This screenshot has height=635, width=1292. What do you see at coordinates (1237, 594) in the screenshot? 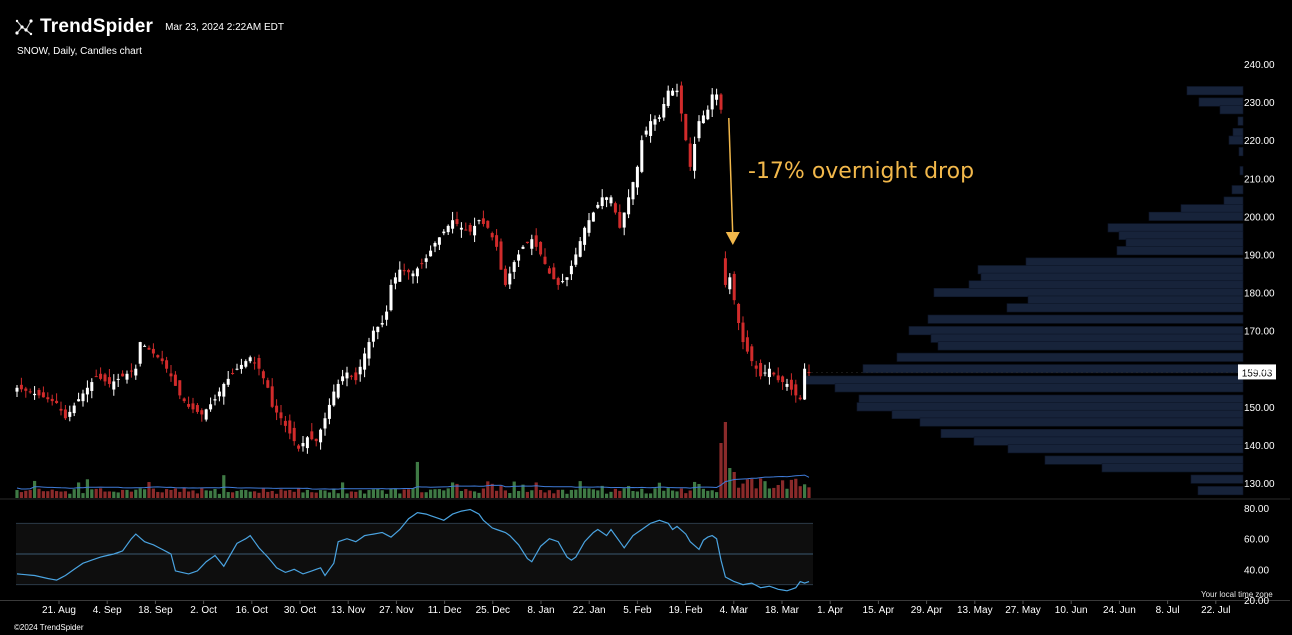
I see `timezone-label: Your local time zone` at bounding box center [1237, 594].